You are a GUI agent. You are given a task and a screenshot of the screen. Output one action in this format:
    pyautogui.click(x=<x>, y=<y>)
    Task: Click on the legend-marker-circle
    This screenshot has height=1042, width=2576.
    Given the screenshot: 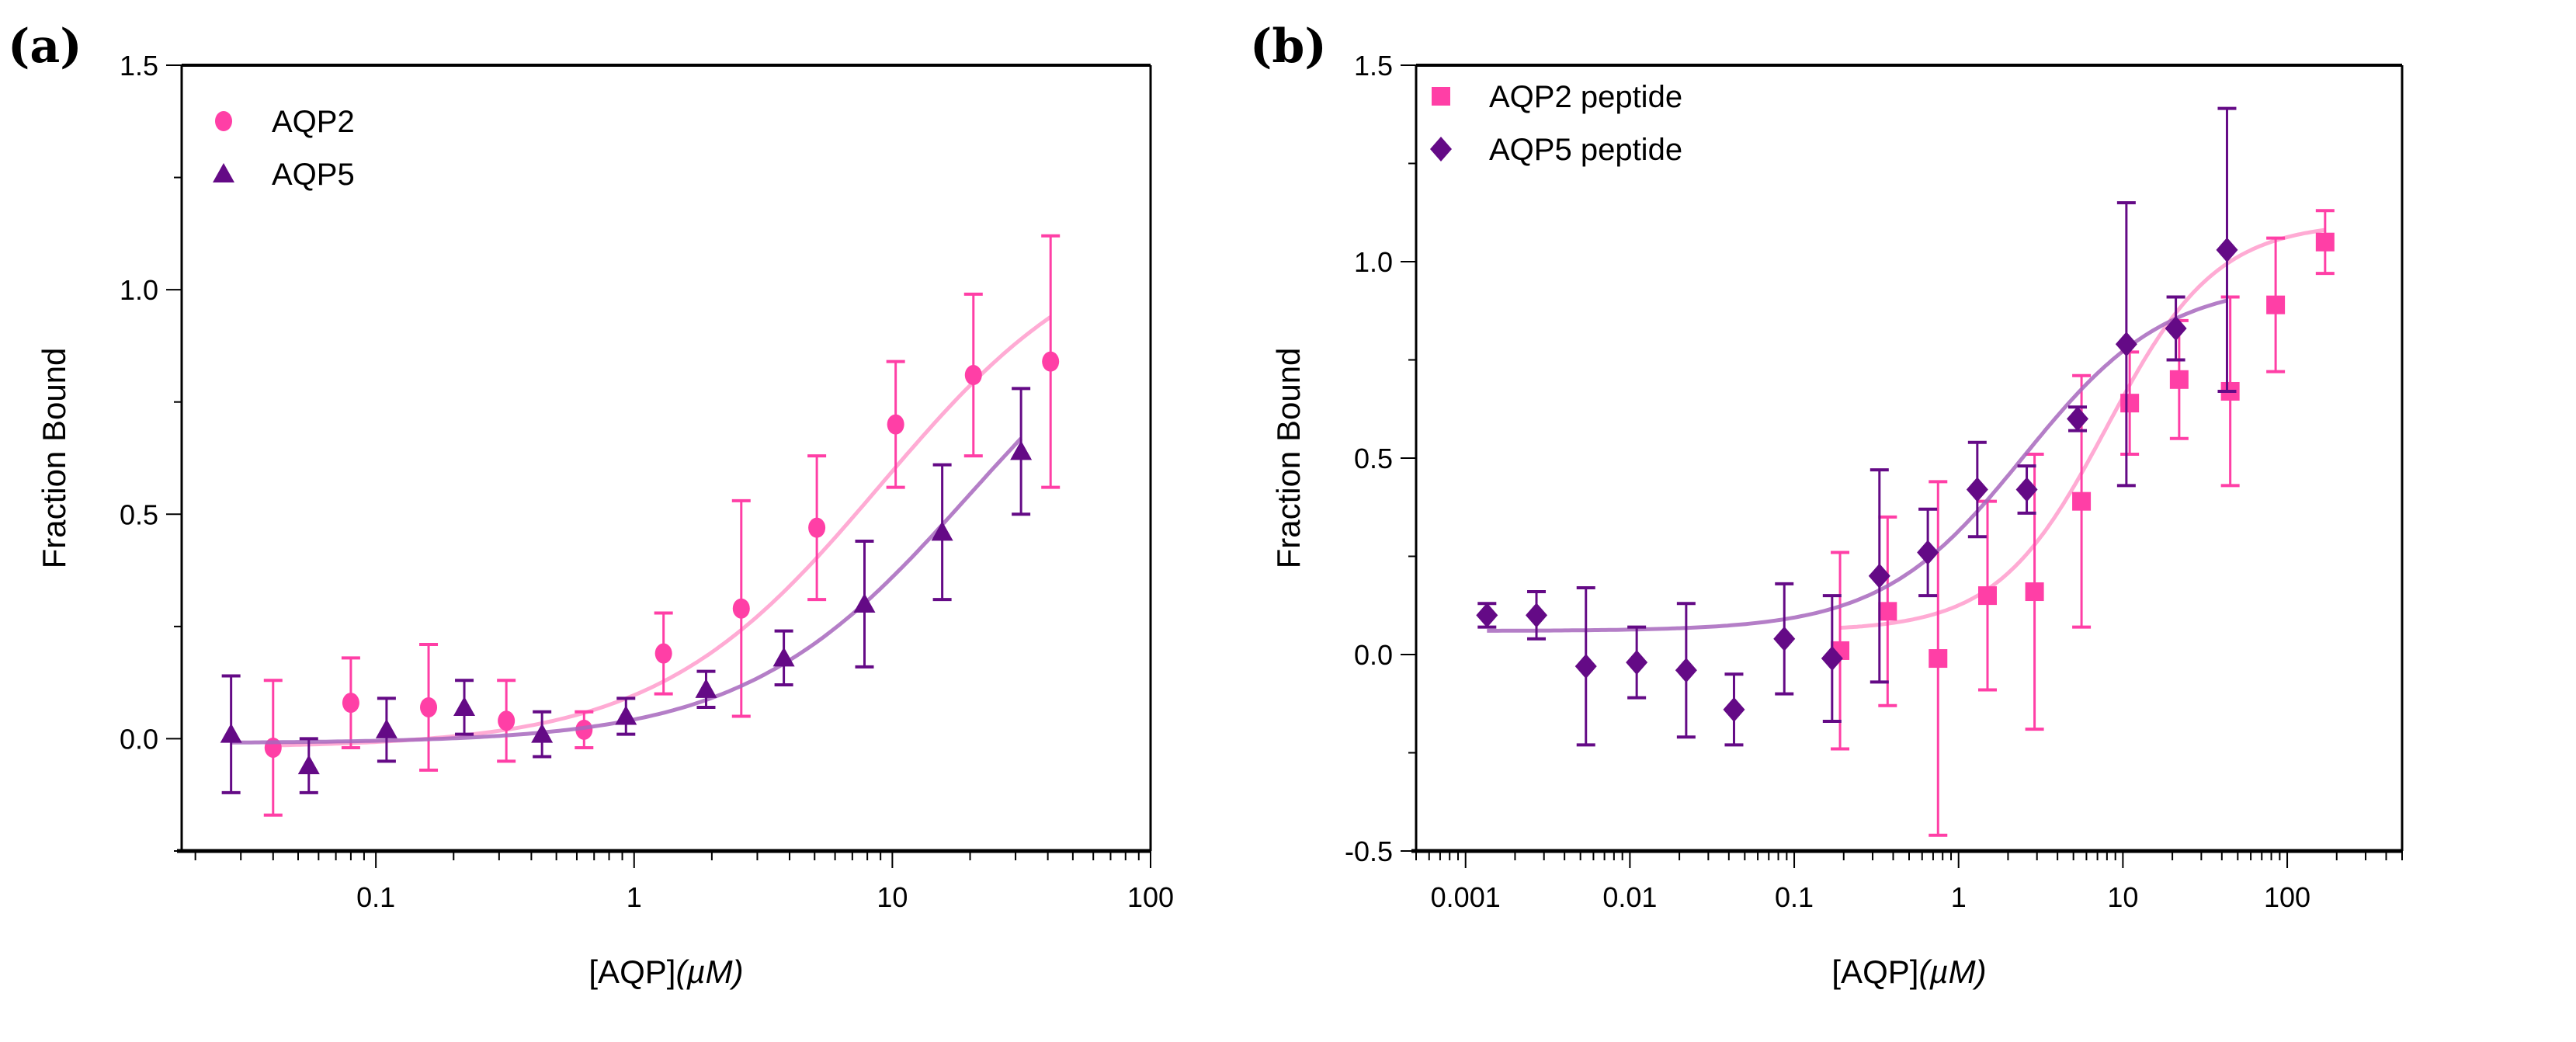 What is the action you would take?
    pyautogui.click(x=223, y=121)
    